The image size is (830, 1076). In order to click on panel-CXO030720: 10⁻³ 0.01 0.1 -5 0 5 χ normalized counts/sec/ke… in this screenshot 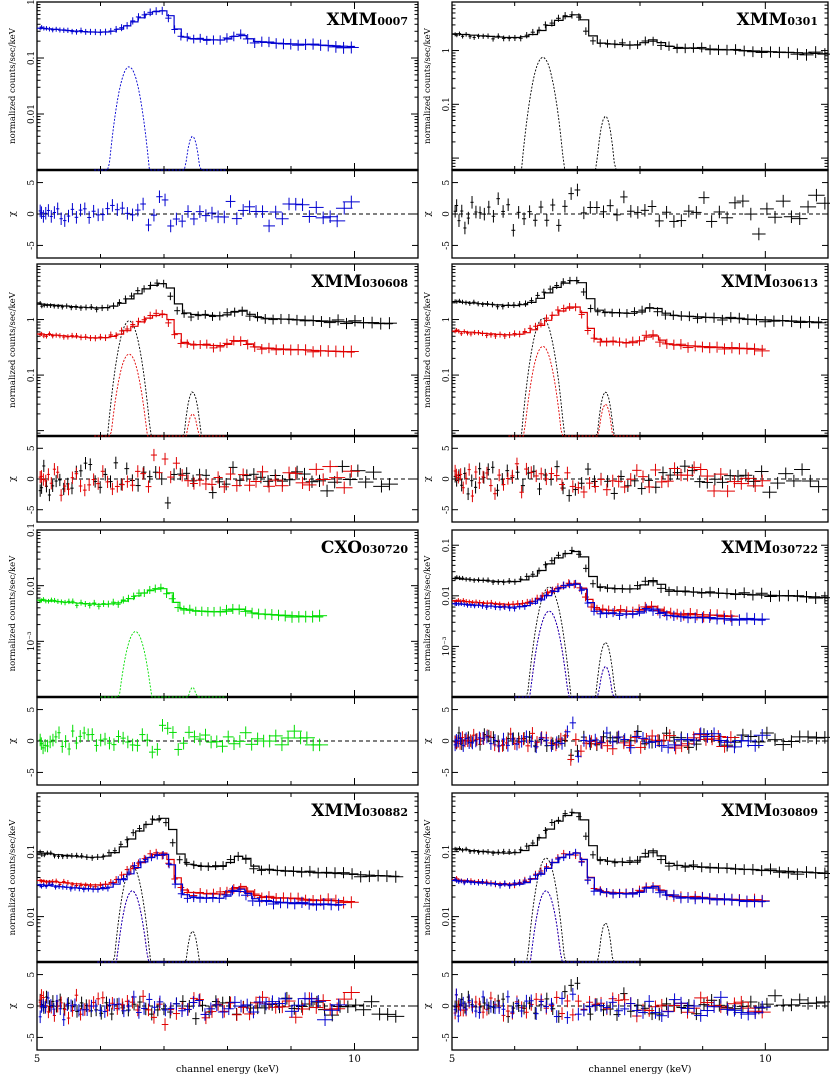, I will do `click(213, 654)`.